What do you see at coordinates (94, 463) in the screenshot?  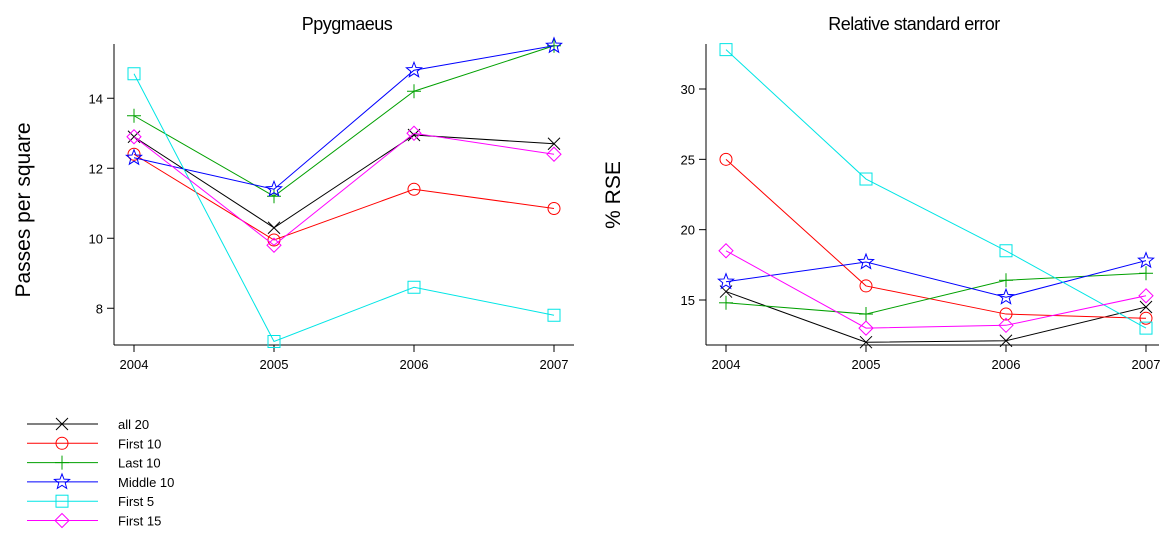 I see `legend-item: Last 10` at bounding box center [94, 463].